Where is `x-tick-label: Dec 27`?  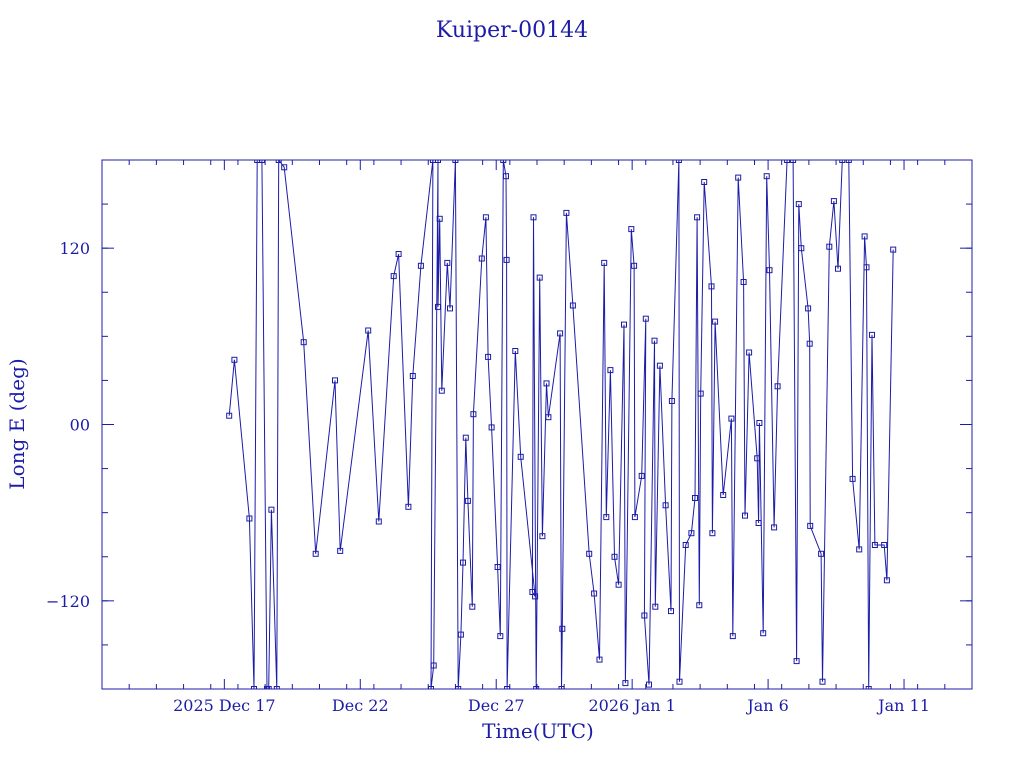
x-tick-label: Dec 27 is located at coordinates (496, 705).